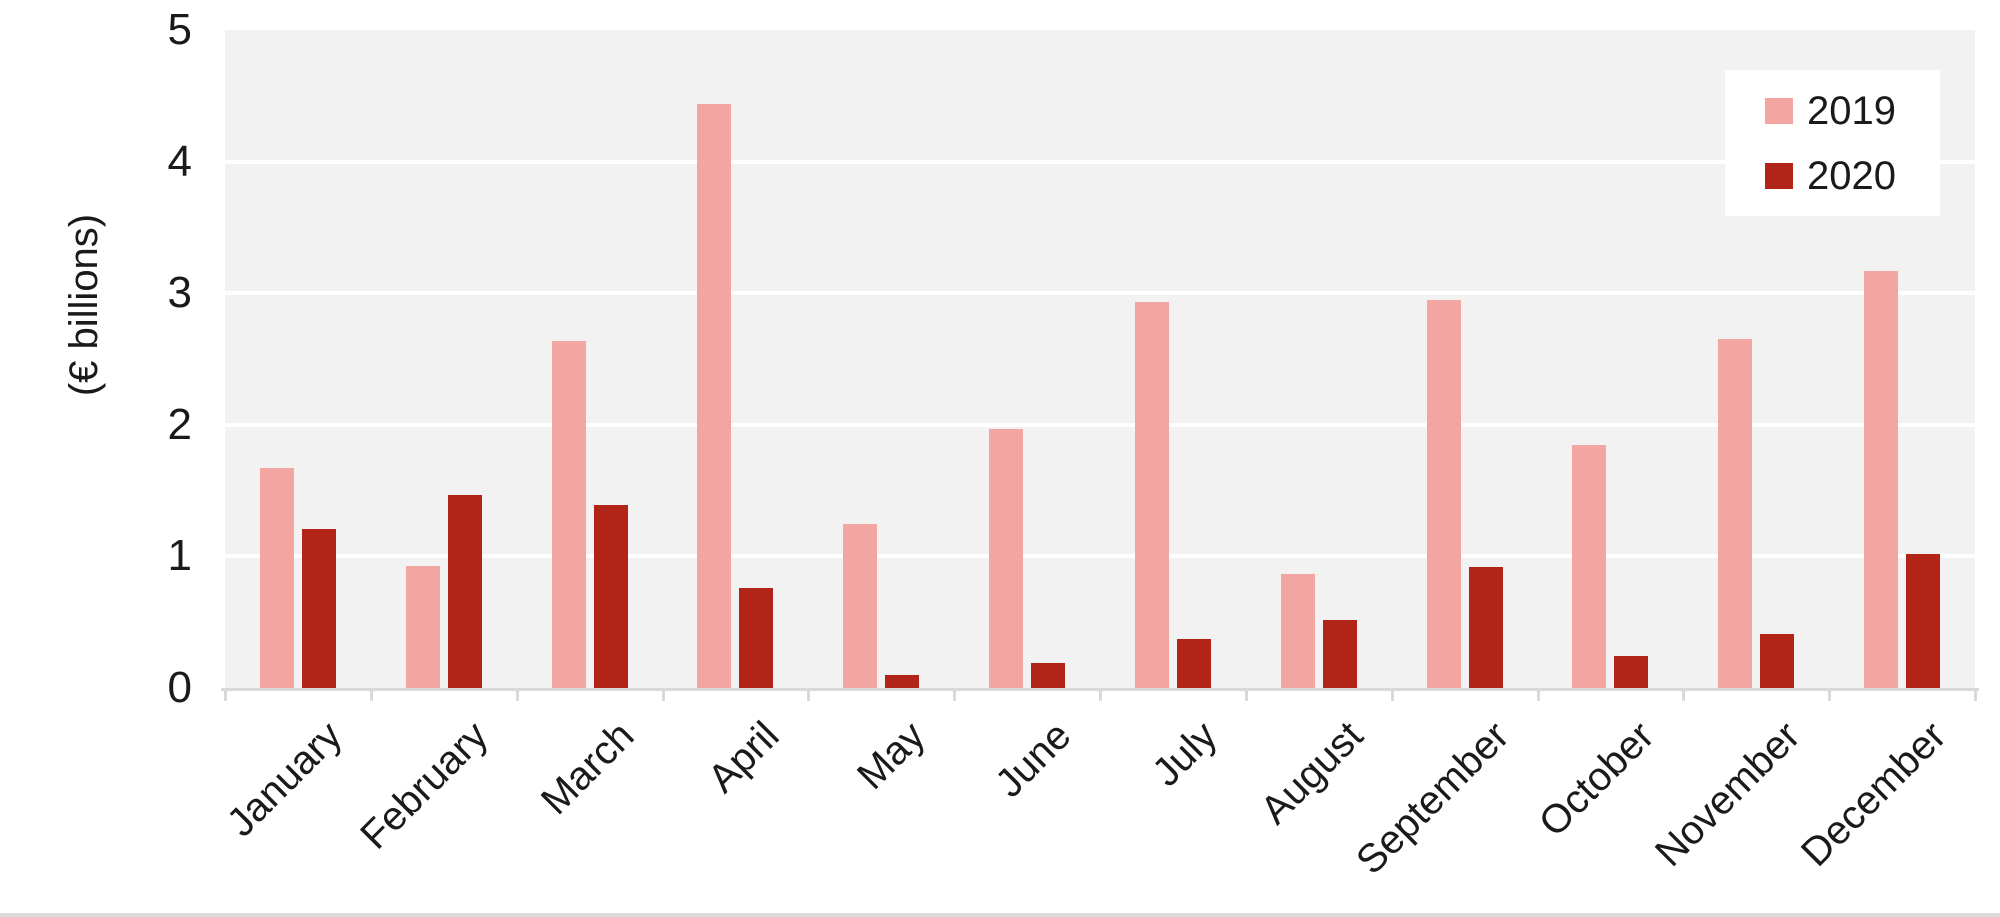 This screenshot has width=2000, height=917. Describe the element at coordinates (179, 29) in the screenshot. I see `y-tick-label-5: 5` at that location.